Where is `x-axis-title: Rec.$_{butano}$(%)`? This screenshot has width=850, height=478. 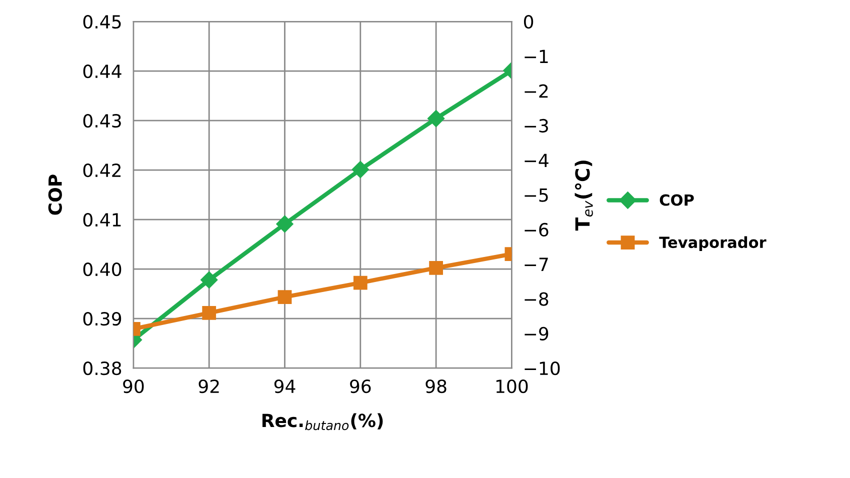 x-axis-title: Rec.$_{butano}$(%) is located at coordinates (322, 421).